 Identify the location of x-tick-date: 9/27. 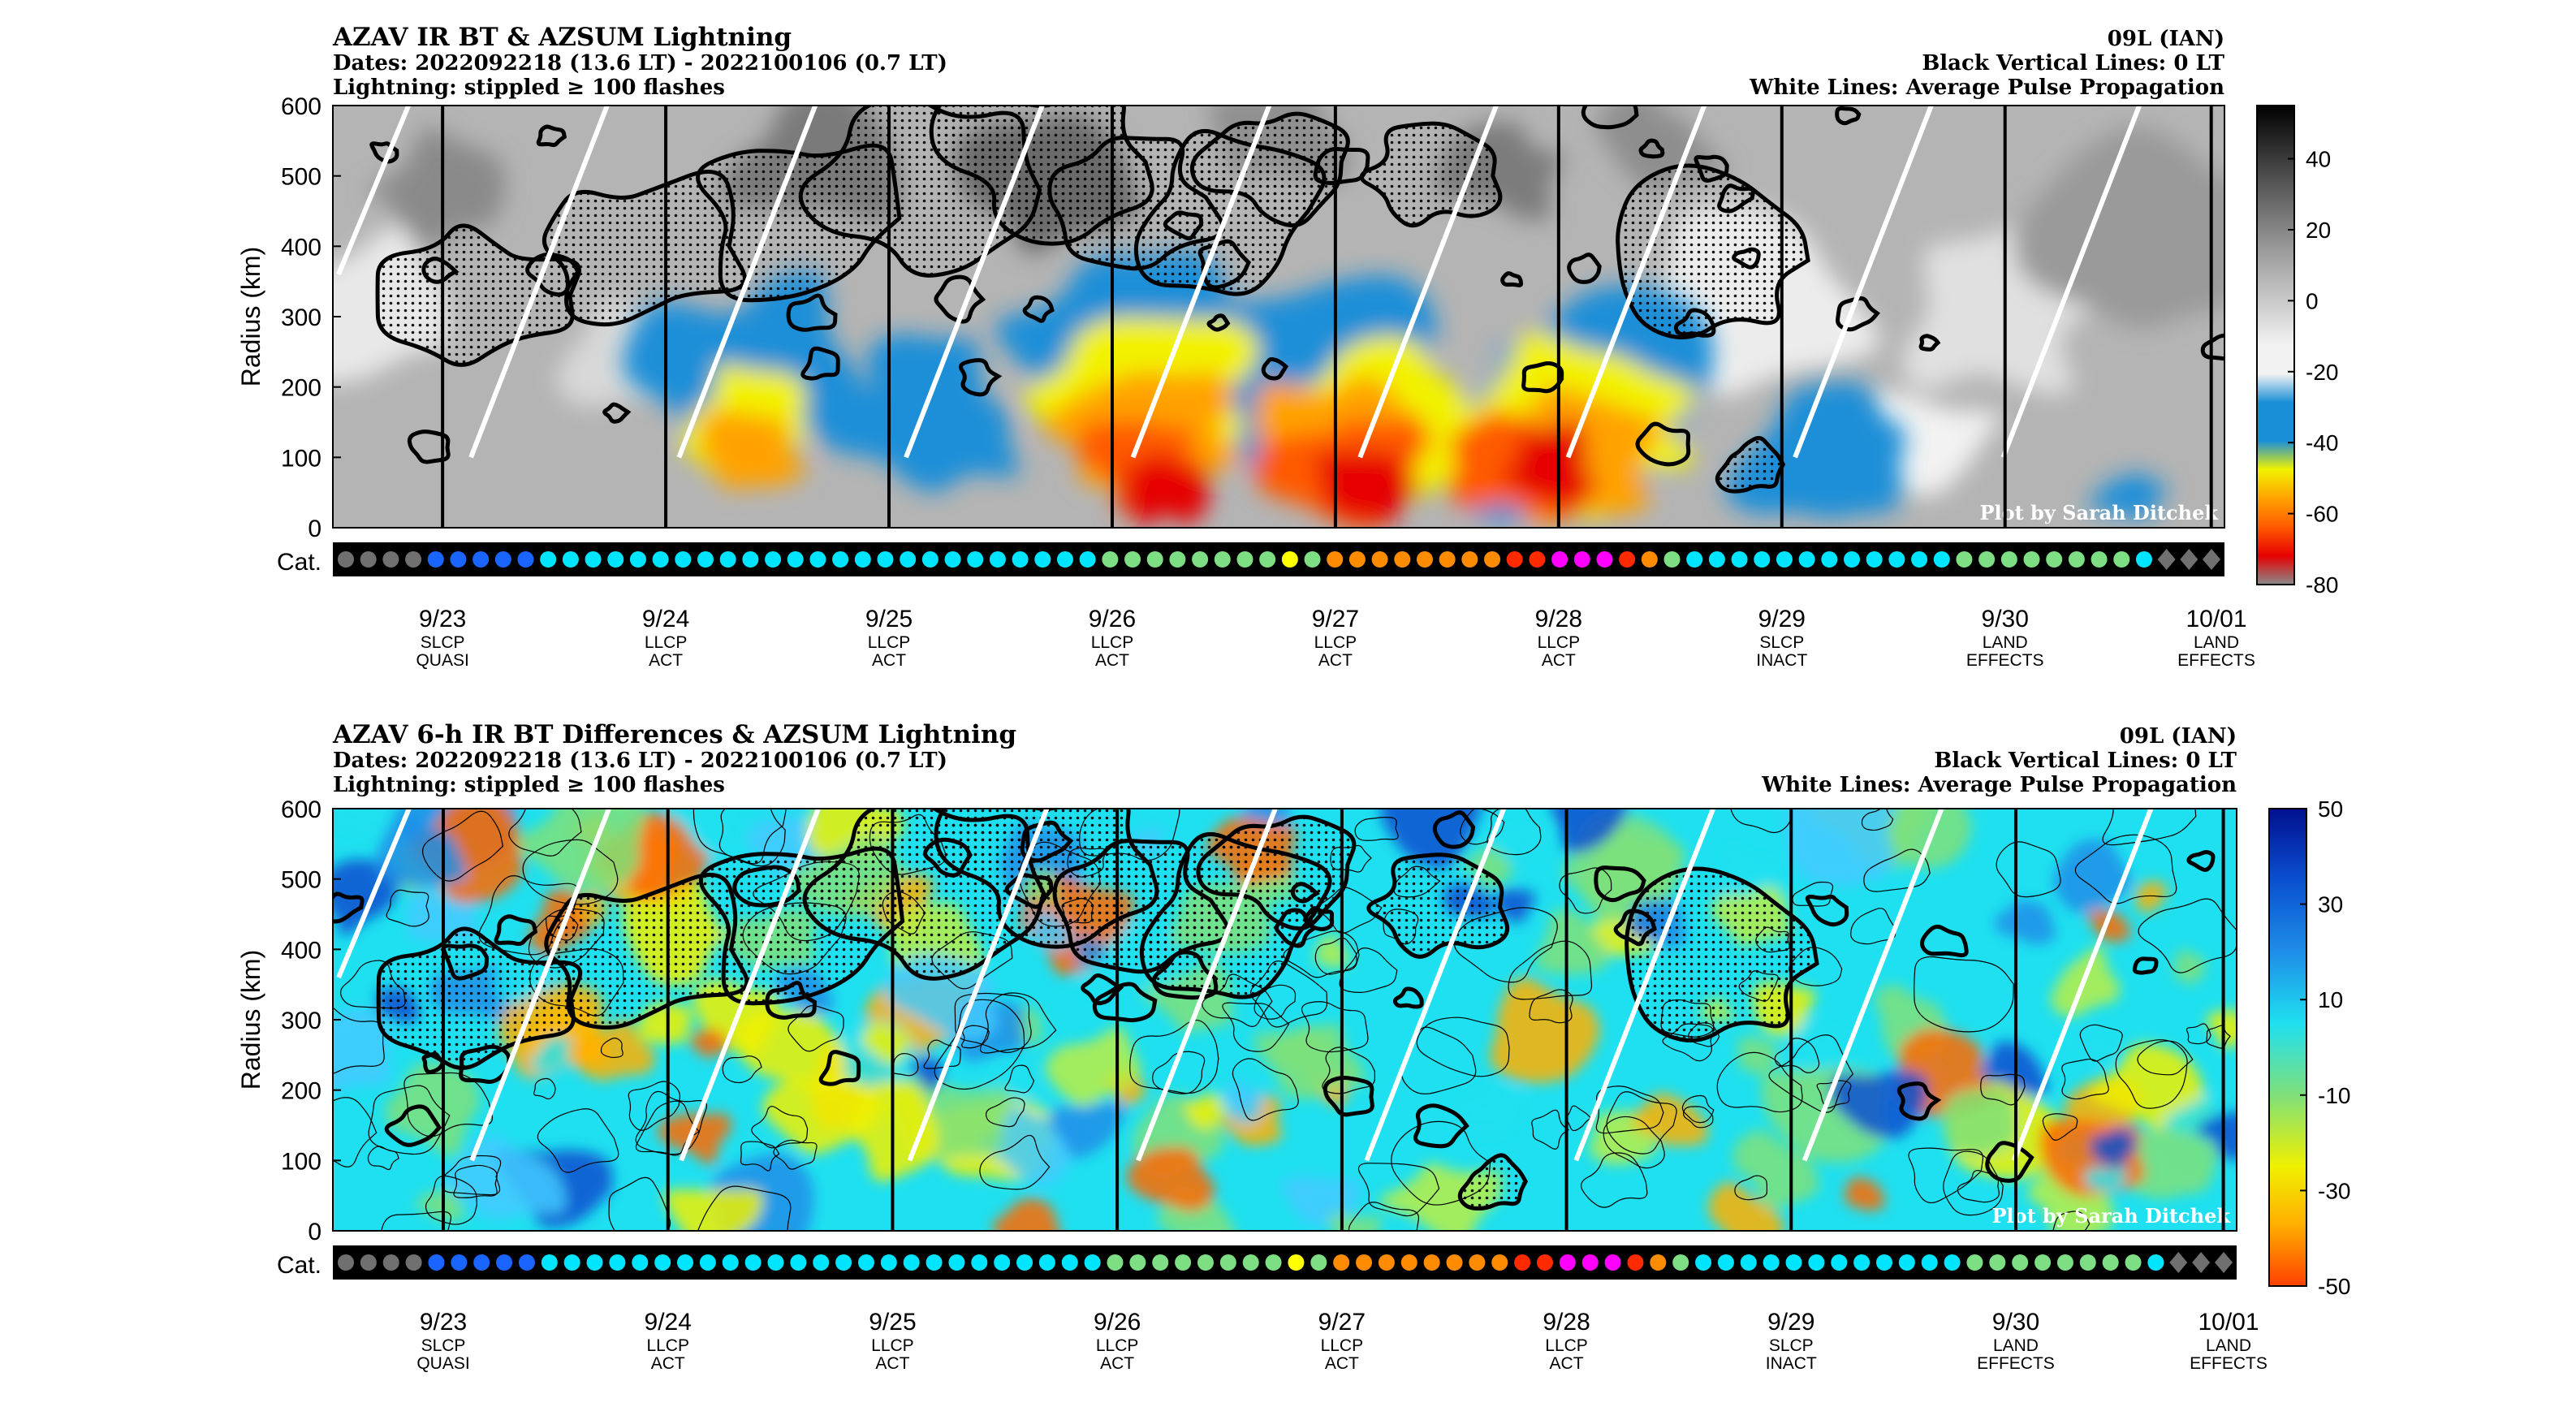
(1335, 619).